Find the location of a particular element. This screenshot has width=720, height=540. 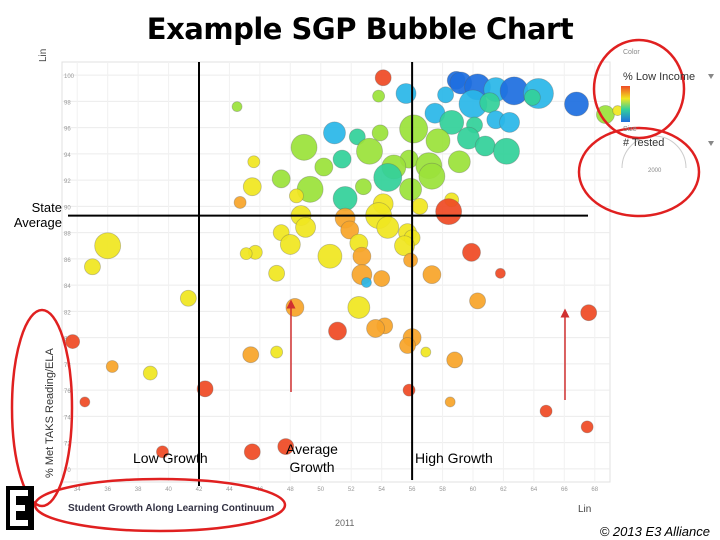

color-dropdown-icon is located at coordinates (711, 76).